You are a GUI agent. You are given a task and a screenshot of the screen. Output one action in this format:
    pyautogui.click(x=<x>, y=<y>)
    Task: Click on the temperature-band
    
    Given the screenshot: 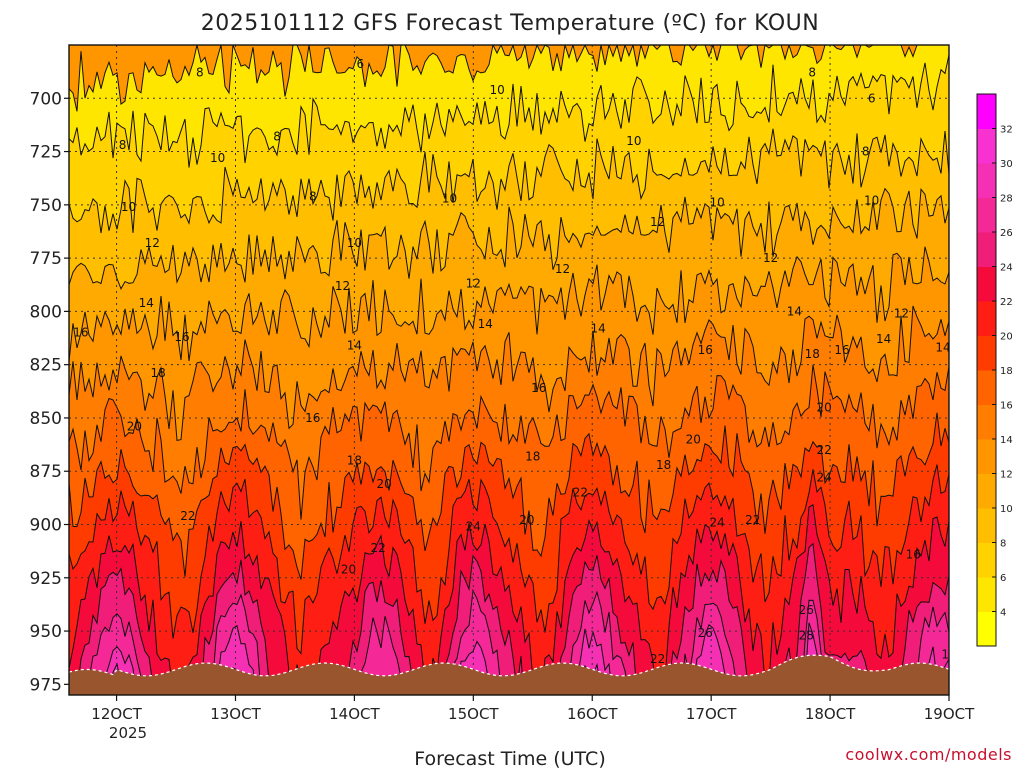 What is the action you would take?
    pyautogui.click(x=518, y=642)
    